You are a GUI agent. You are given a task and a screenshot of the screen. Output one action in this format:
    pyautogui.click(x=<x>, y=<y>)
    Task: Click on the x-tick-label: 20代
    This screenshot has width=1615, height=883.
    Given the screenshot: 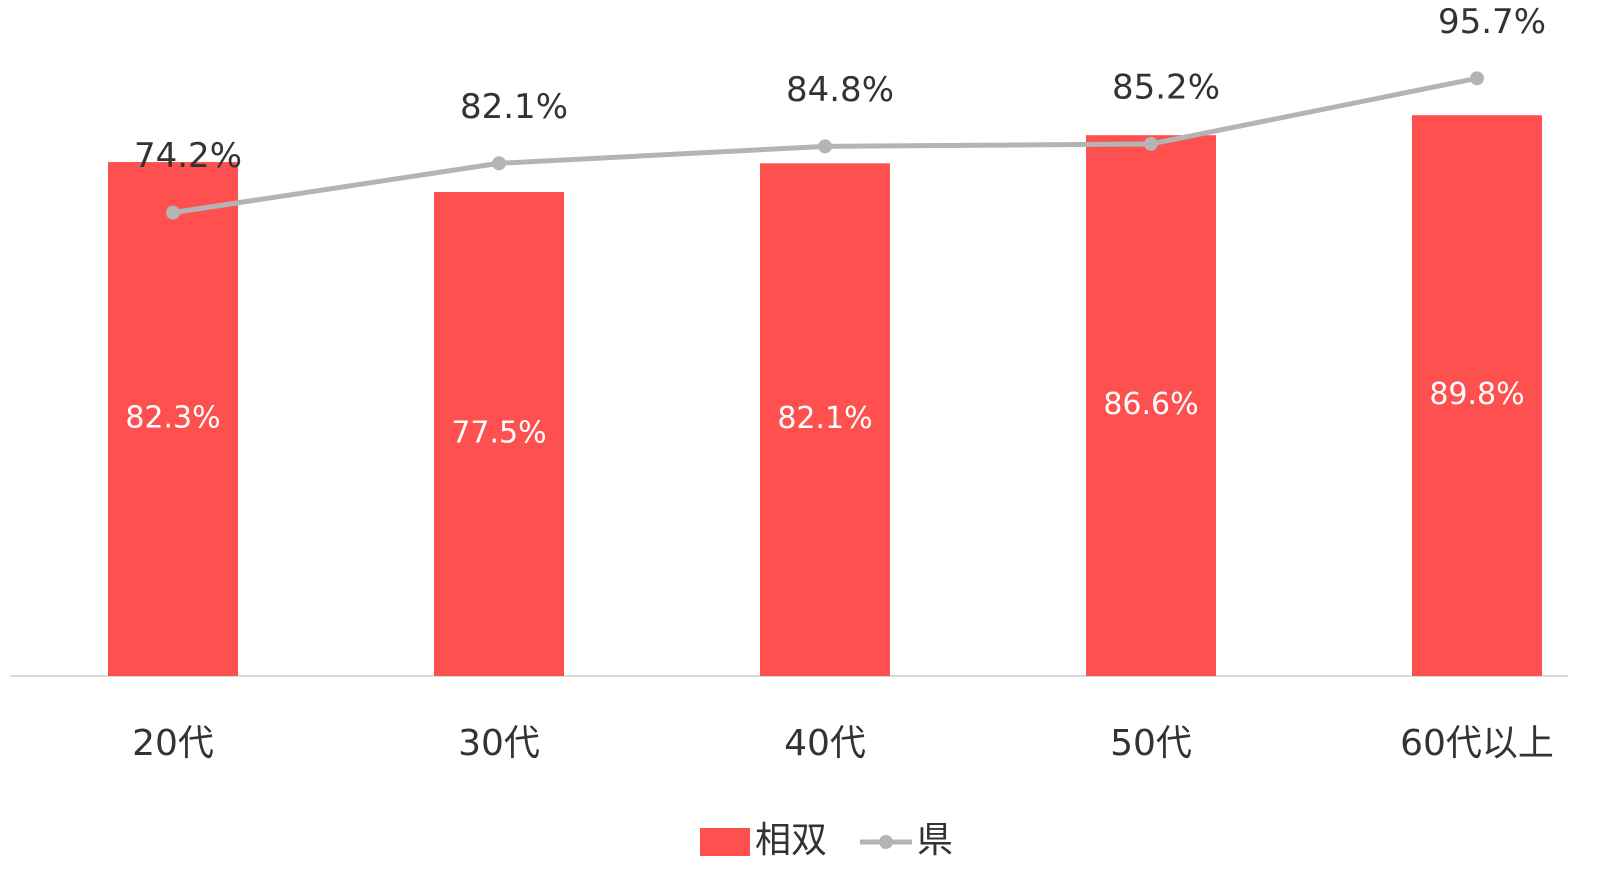 What is the action you would take?
    pyautogui.click(x=173, y=743)
    